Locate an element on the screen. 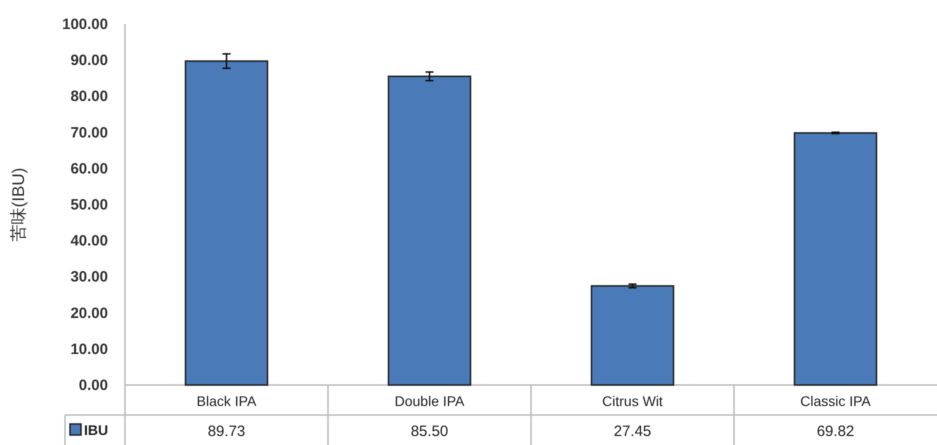  legend-label: IBU is located at coordinates (96, 430).